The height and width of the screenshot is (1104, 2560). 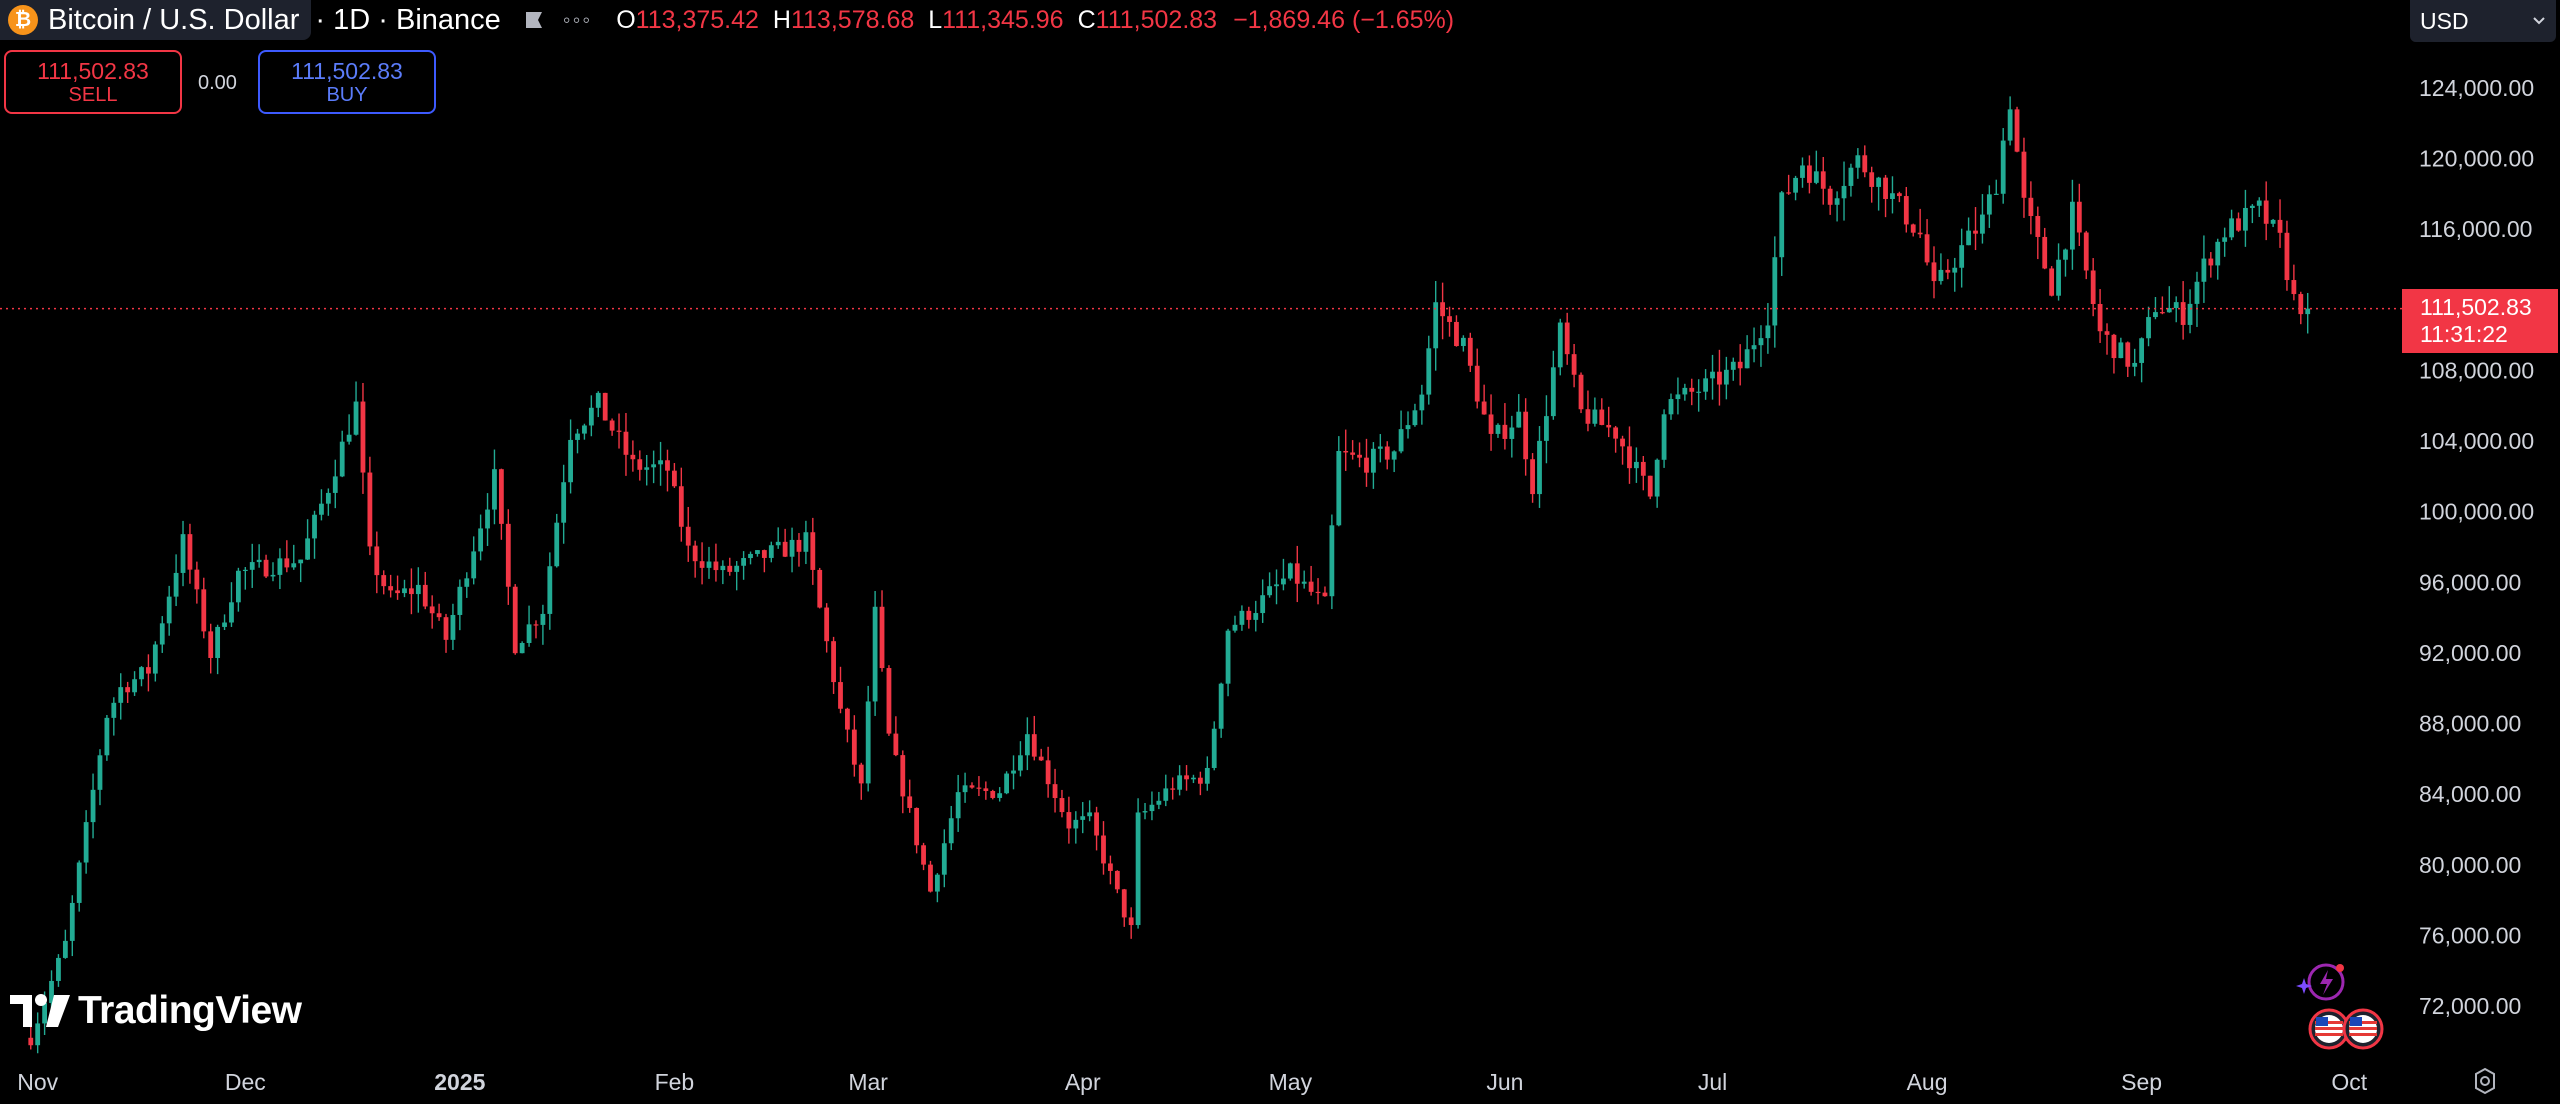 What do you see at coordinates (534, 20) in the screenshot?
I see `flag-icon` at bounding box center [534, 20].